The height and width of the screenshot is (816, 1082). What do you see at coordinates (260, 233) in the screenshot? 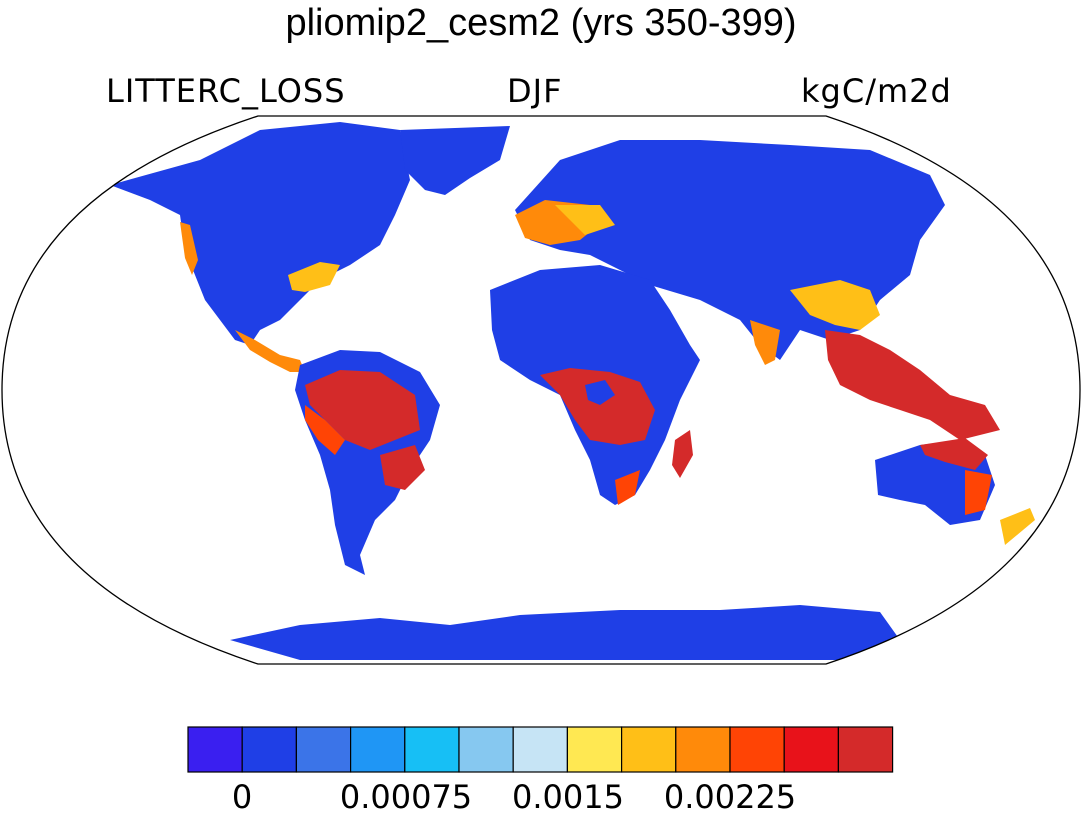
I see `north-america-land` at bounding box center [260, 233].